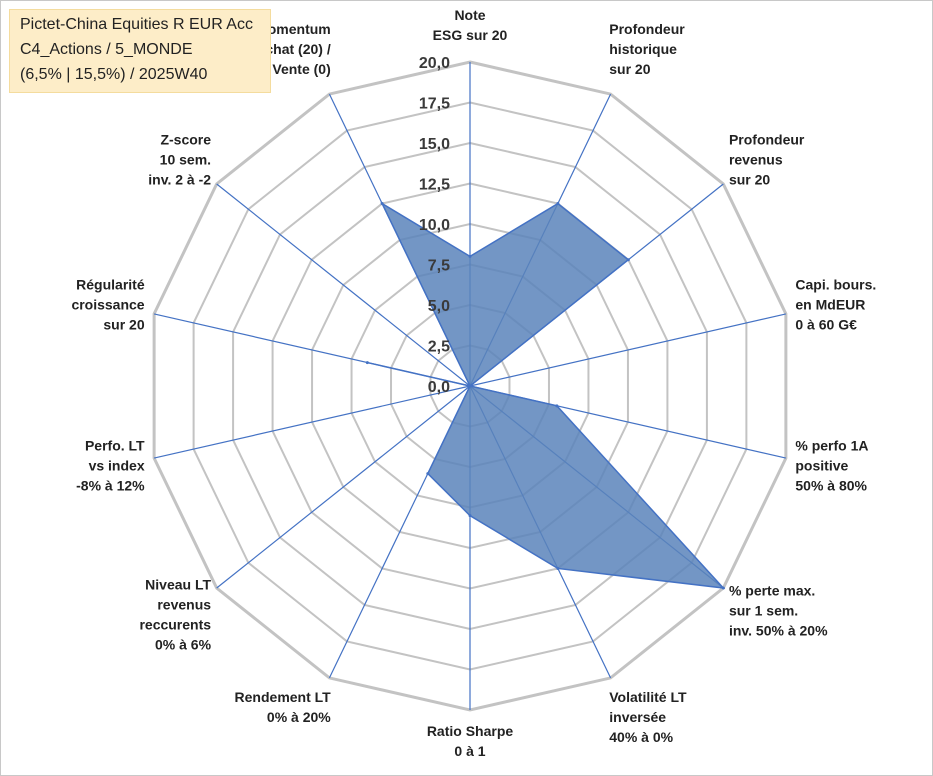  What do you see at coordinates (293, 49) in the screenshot?
I see `axis-label-13-line-1: Achat (20) /` at bounding box center [293, 49].